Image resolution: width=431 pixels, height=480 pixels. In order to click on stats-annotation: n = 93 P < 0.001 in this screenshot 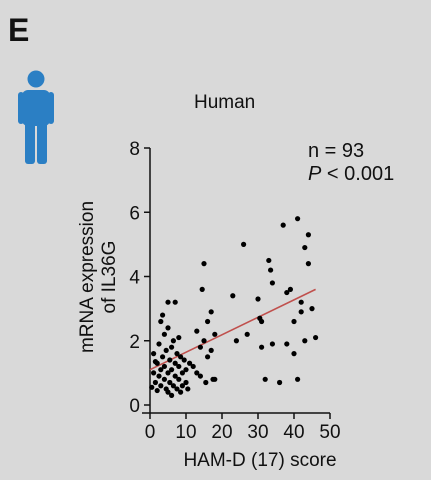, I will do `click(351, 163)`.